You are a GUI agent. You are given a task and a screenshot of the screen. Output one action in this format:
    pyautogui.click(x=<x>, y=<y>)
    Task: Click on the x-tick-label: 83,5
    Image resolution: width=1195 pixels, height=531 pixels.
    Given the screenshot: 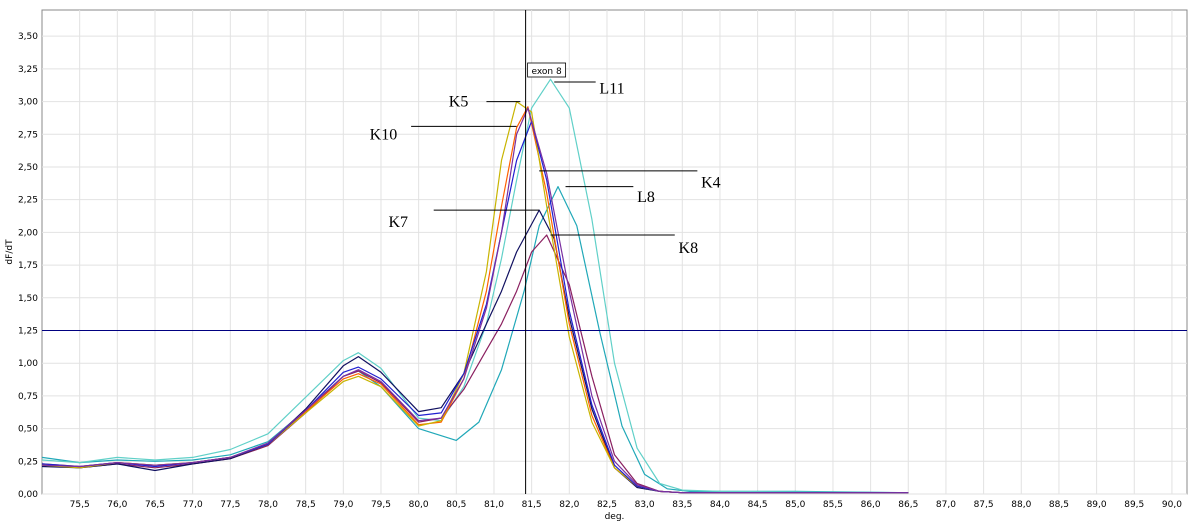 What is the action you would take?
    pyautogui.click(x=682, y=505)
    